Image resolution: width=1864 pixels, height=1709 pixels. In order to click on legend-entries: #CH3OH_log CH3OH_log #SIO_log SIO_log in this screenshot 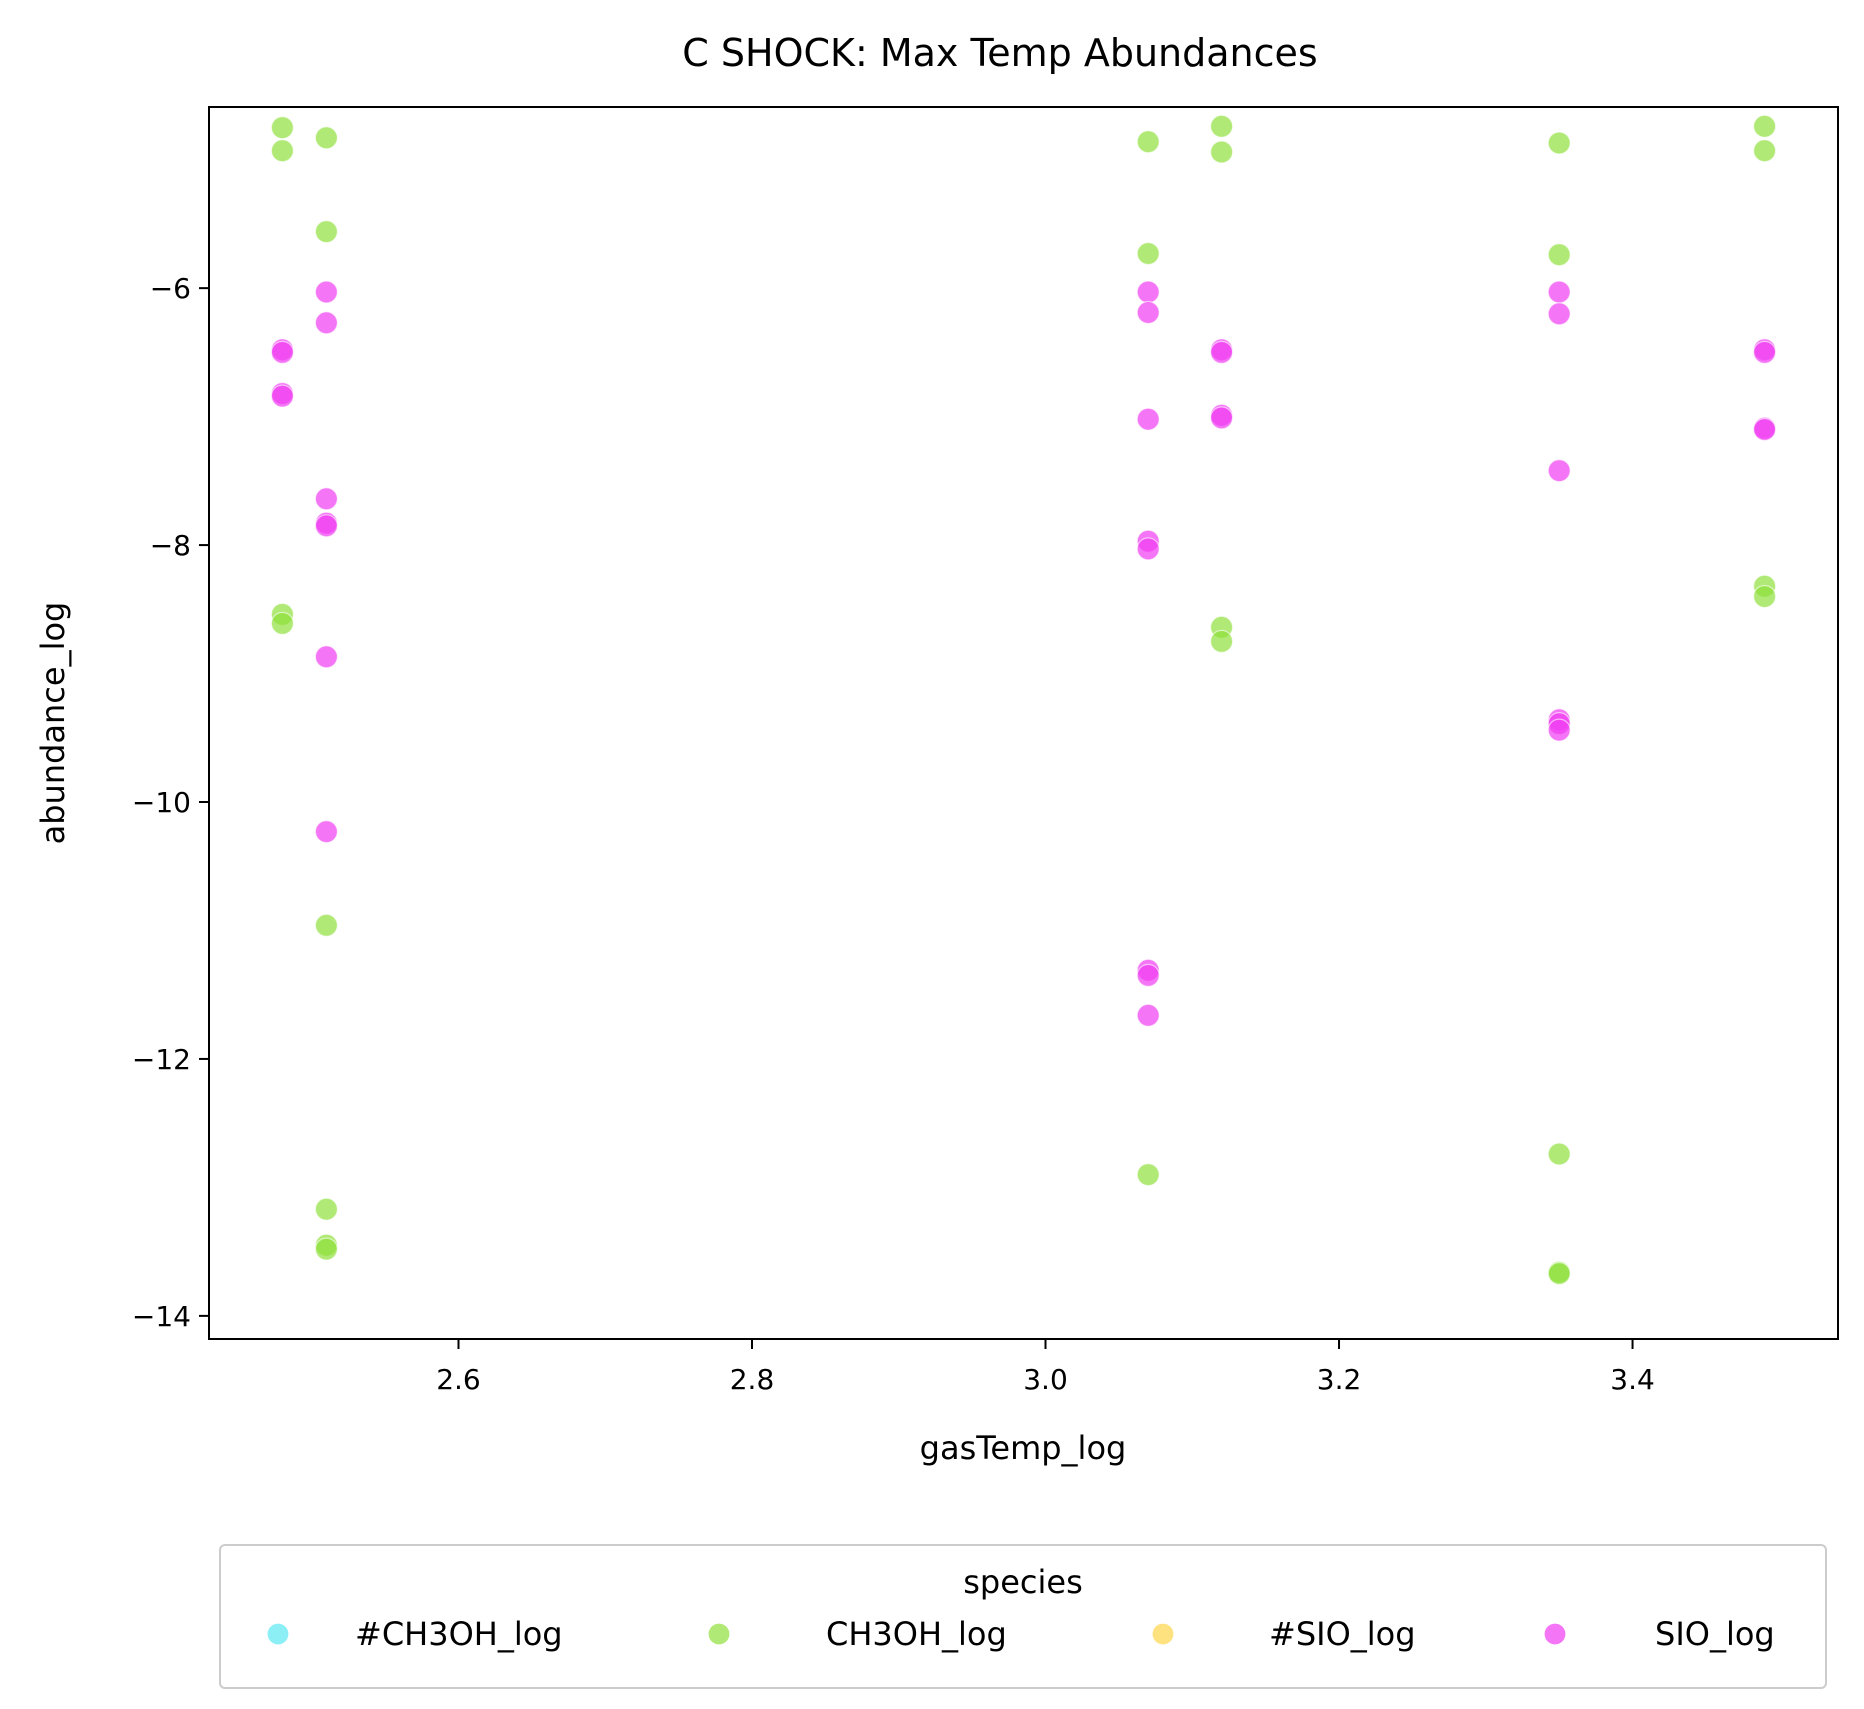, I will do `click(1020, 1634)`.